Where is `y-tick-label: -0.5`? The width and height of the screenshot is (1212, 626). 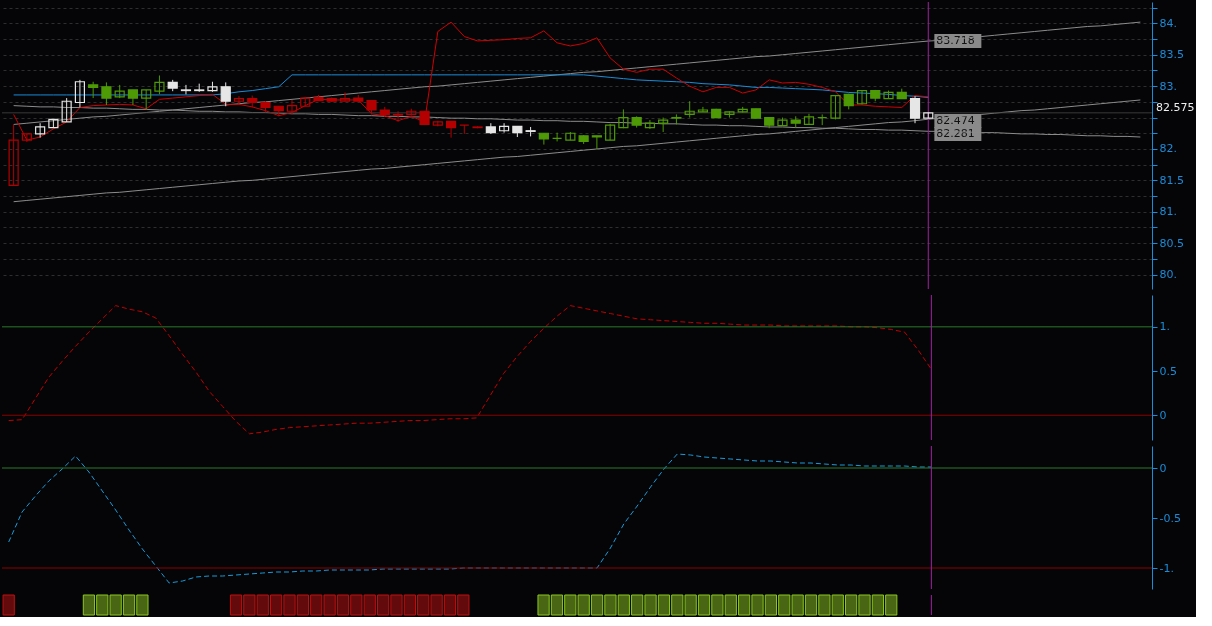 y-tick-label: -0.5 is located at coordinates (1170, 518).